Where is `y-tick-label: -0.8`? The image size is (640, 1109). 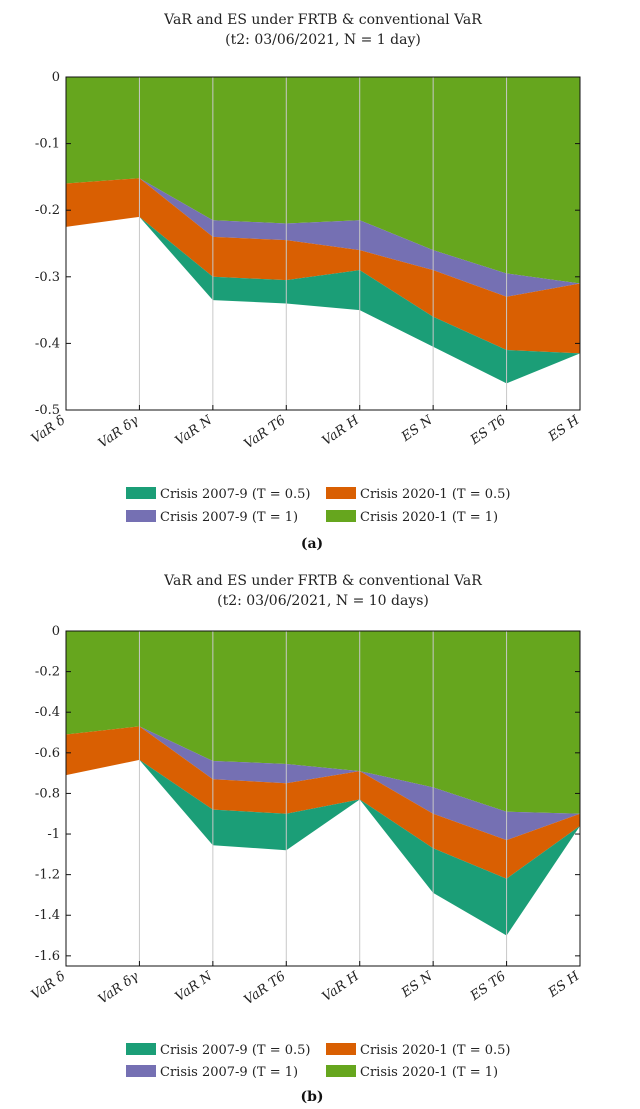 y-tick-label: -0.8 is located at coordinates (47, 793).